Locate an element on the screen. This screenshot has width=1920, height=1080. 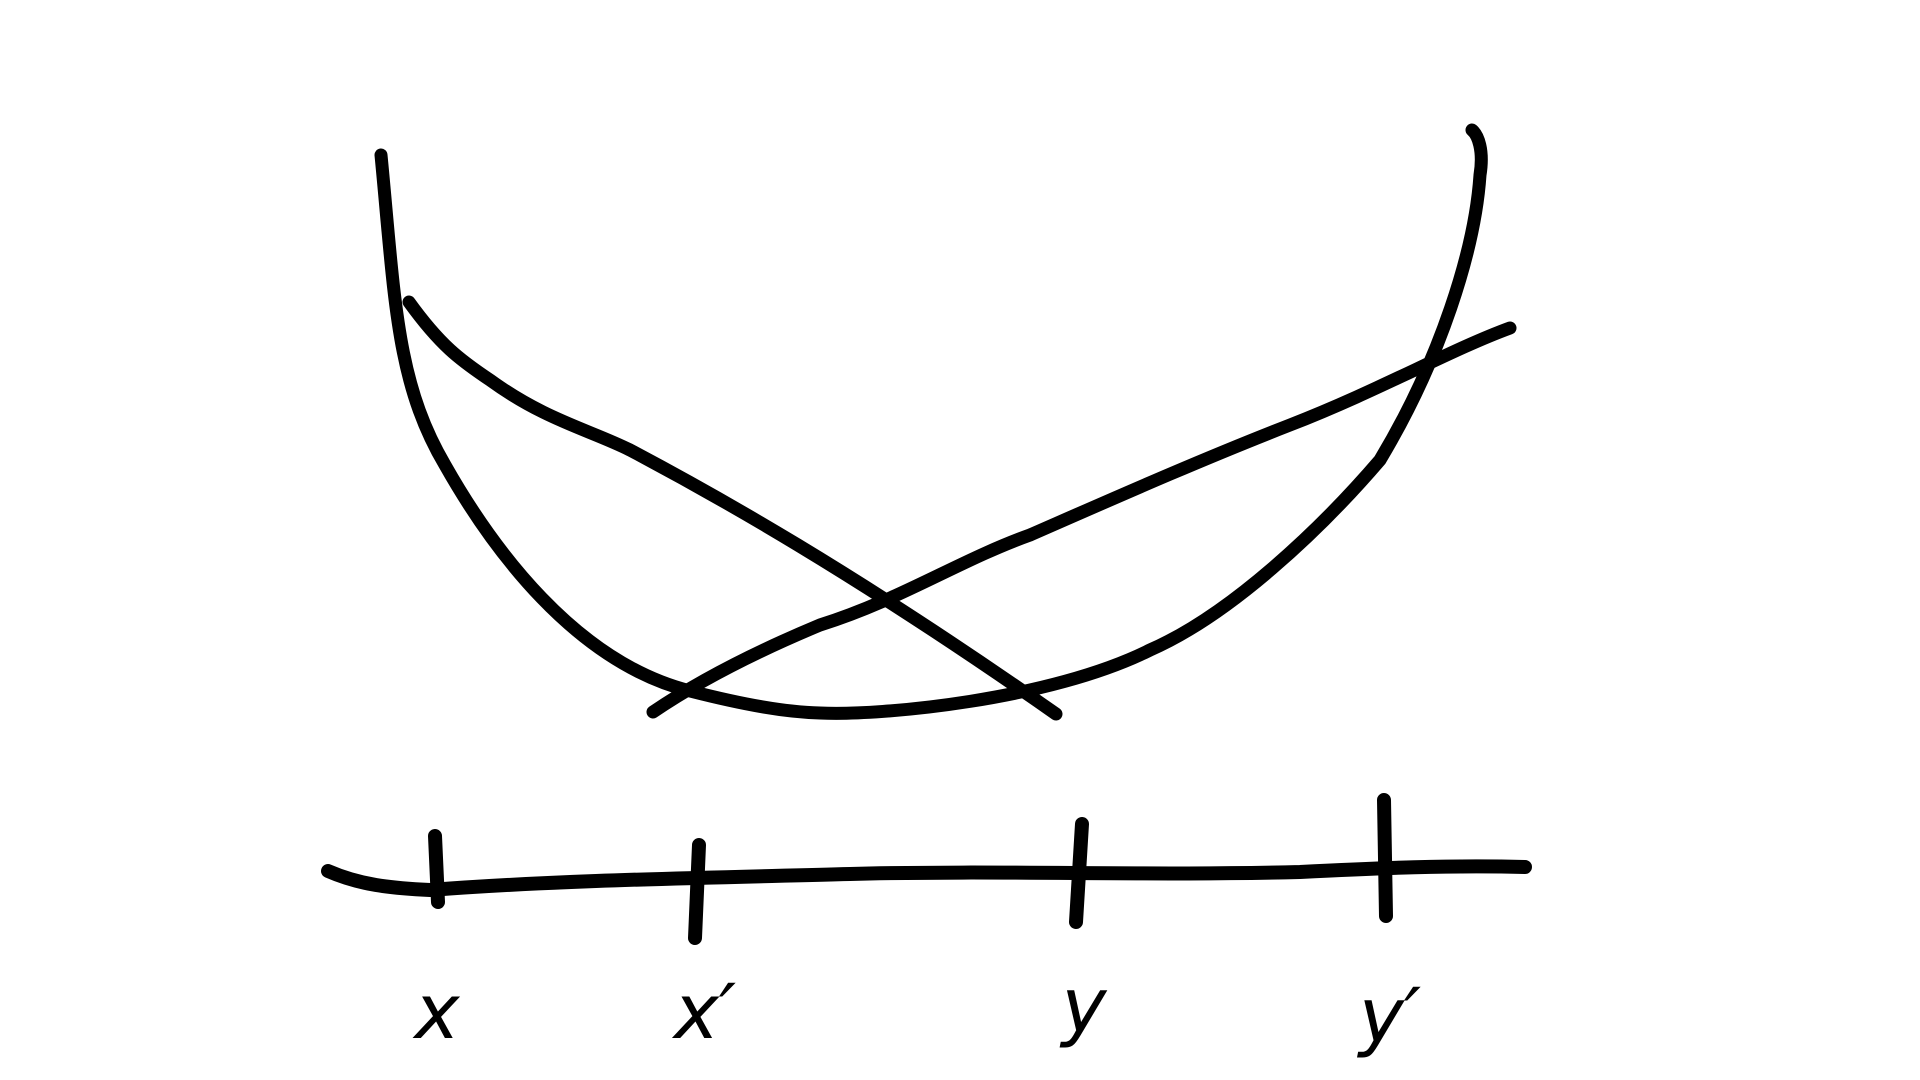
tick-label-x-prime: x′ is located at coordinates (704, 1011).